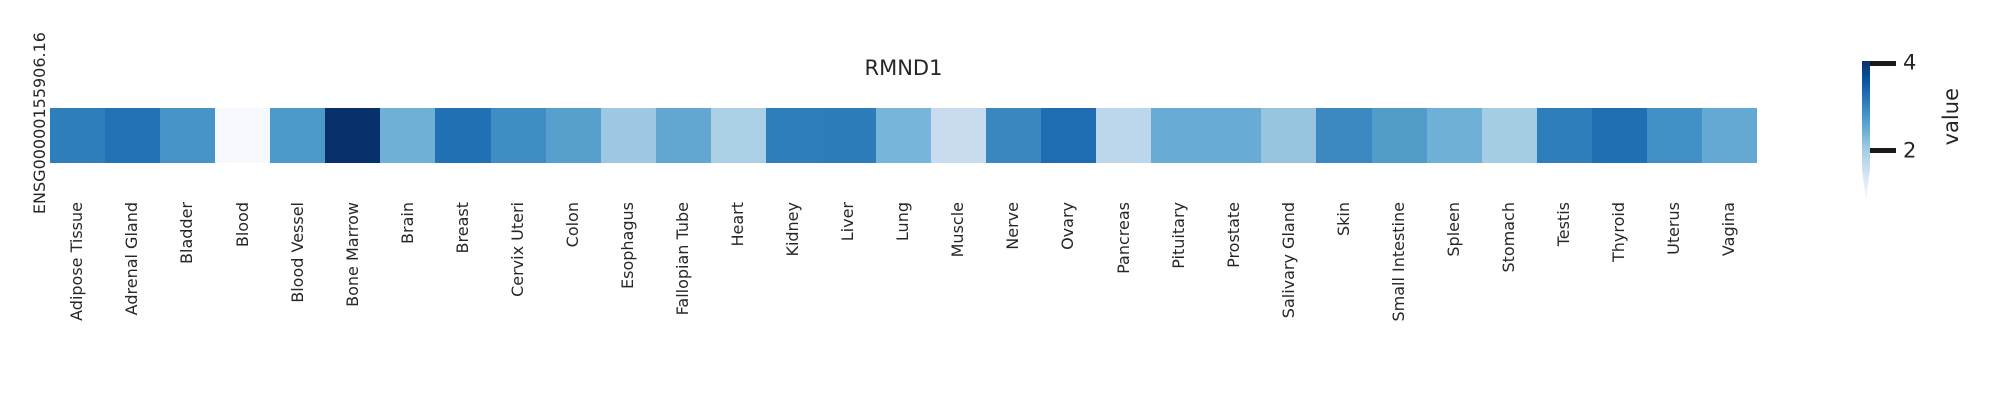  I want to click on x-tick-slot: Heart, so click(738, 224).